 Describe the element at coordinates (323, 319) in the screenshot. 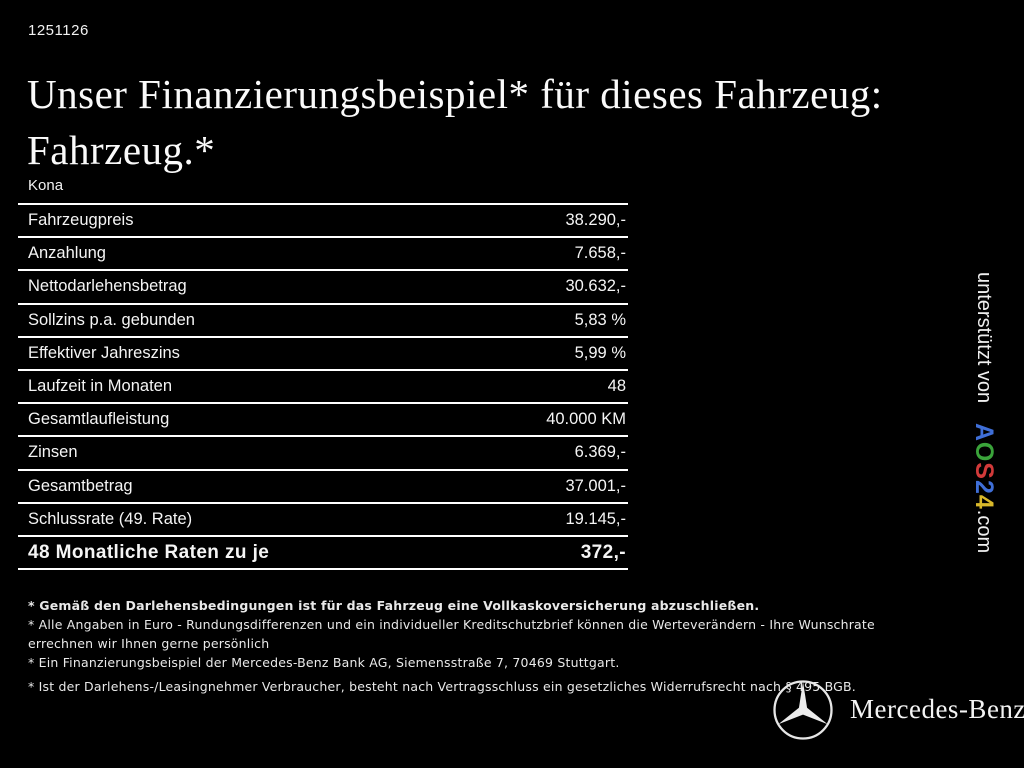

I see `table-row: Sollzins p.a. gebunden 5,83 %` at that location.